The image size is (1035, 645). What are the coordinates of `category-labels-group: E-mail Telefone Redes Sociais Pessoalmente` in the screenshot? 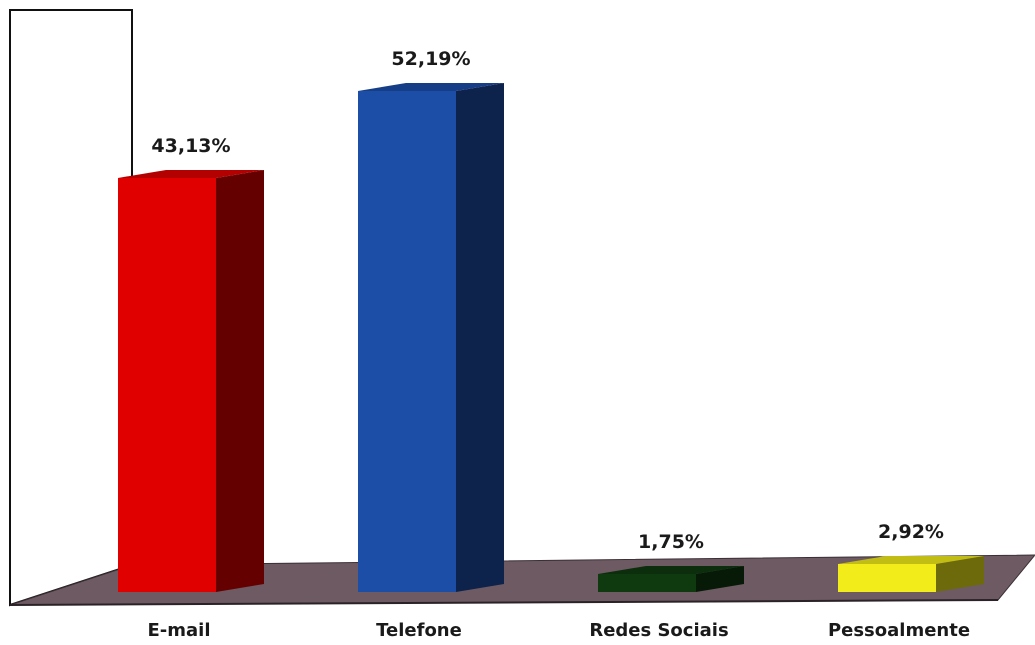 It's located at (558, 630).